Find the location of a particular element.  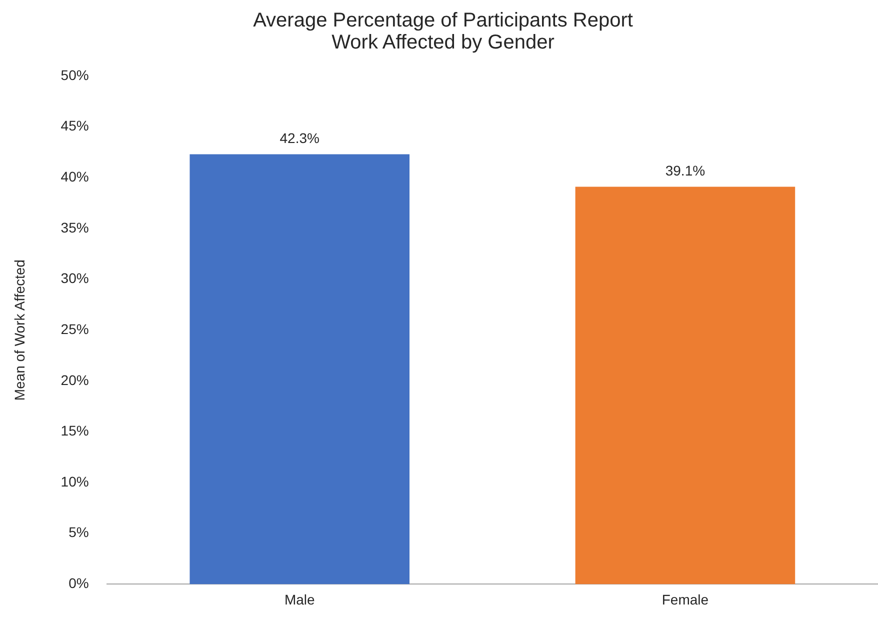

y-tick-label: 25% is located at coordinates (74, 328).